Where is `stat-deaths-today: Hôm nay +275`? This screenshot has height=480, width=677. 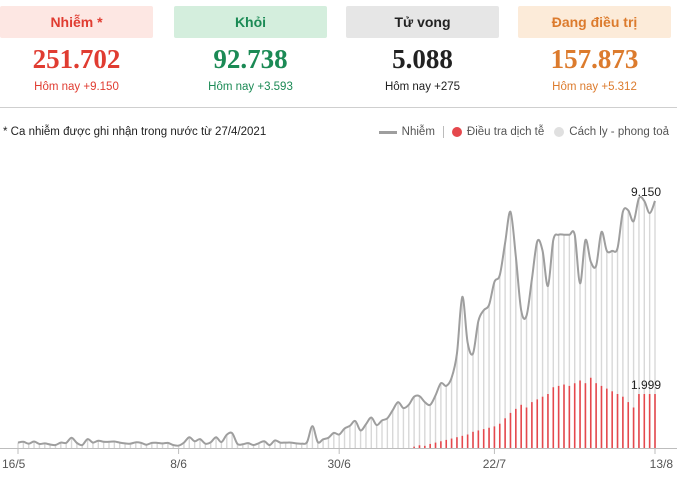
stat-deaths-today: Hôm nay +275 is located at coordinates (422, 87).